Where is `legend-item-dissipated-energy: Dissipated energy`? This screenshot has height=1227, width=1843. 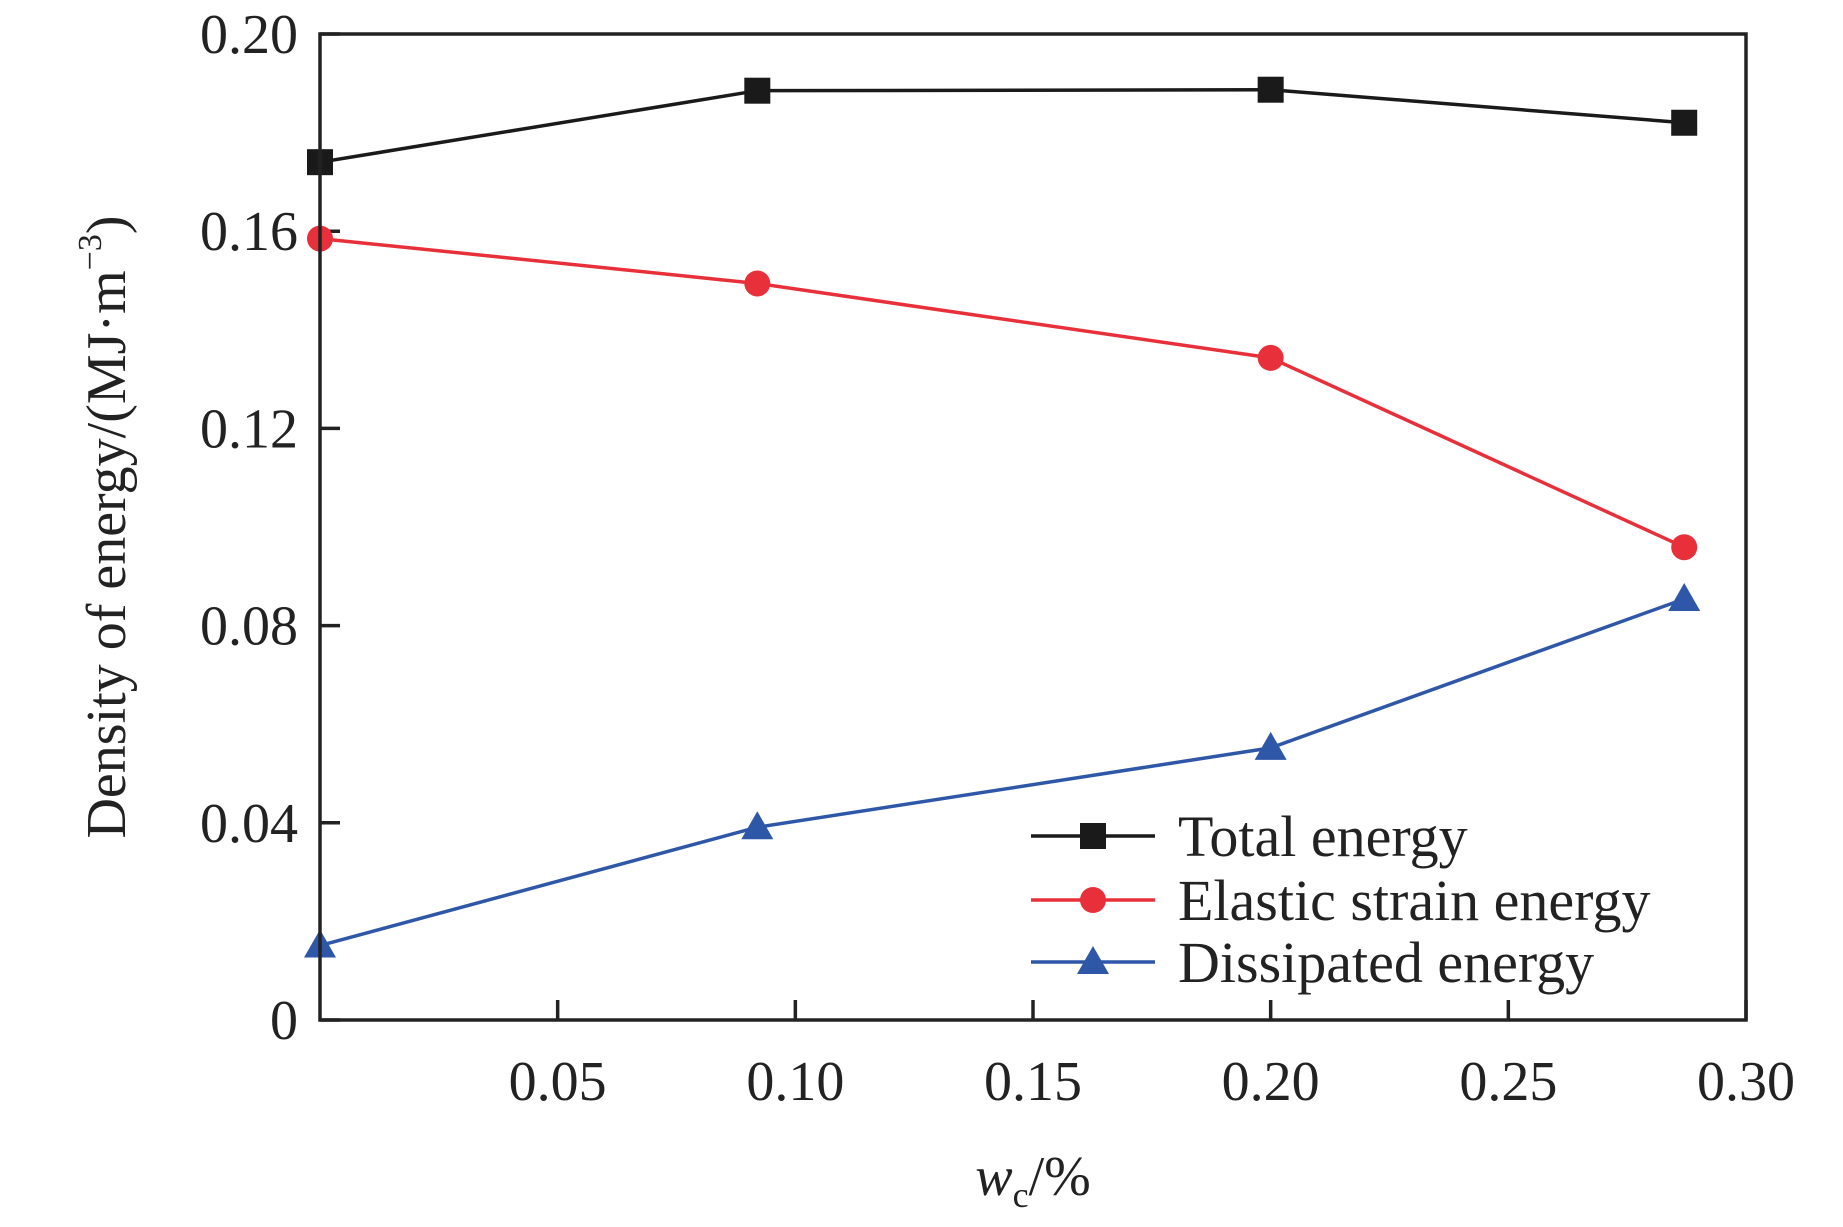 legend-item-dissipated-energy: Dissipated energy is located at coordinates (1312, 962).